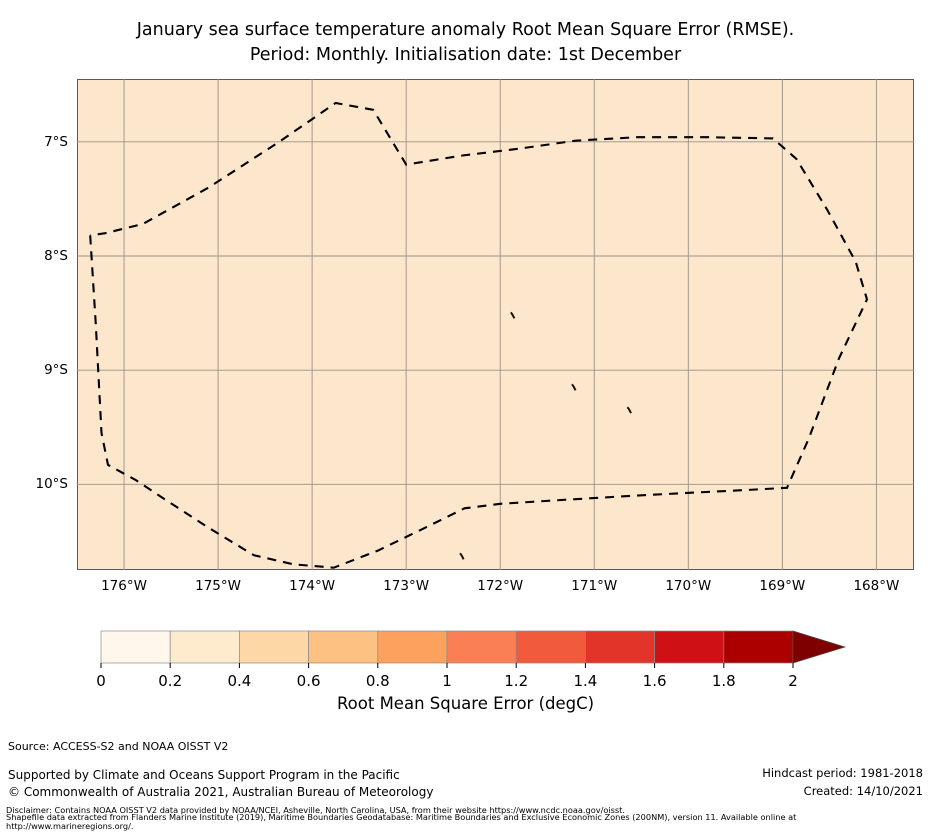 Image resolution: width=931 pixels, height=839 pixels. I want to click on longitude-tick-label: 176°W, so click(124, 586).